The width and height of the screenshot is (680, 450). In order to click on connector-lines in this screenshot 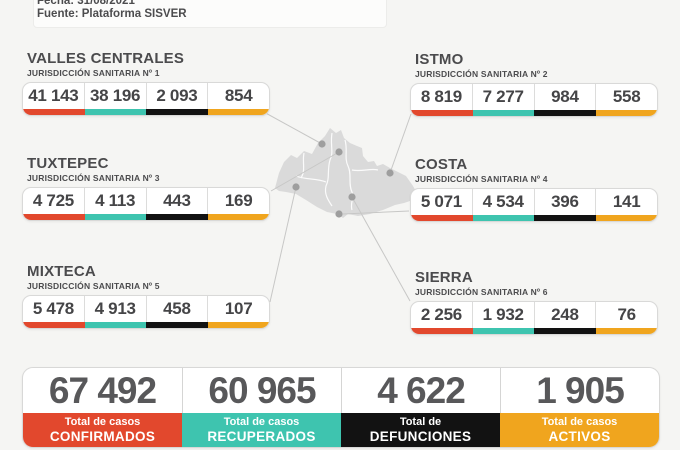, I will do `click(336, 206)`.